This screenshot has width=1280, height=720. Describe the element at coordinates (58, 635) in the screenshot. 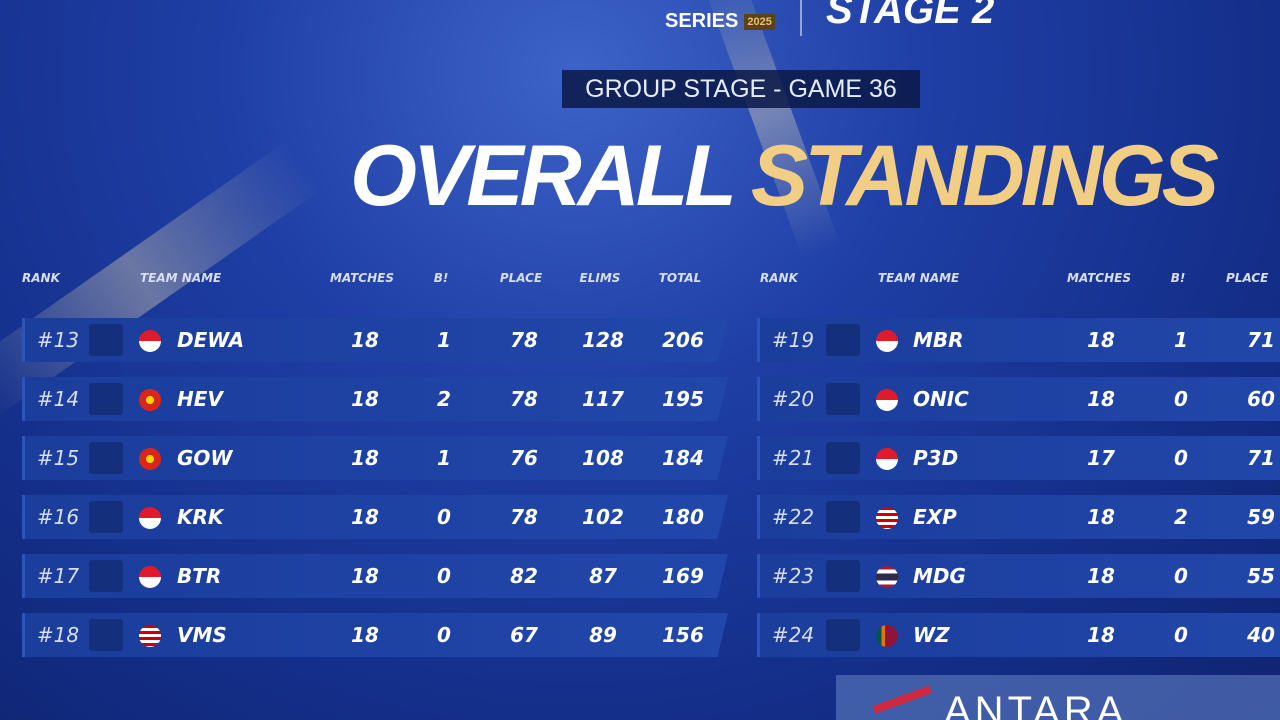

I see `rank-cell: #18` at that location.